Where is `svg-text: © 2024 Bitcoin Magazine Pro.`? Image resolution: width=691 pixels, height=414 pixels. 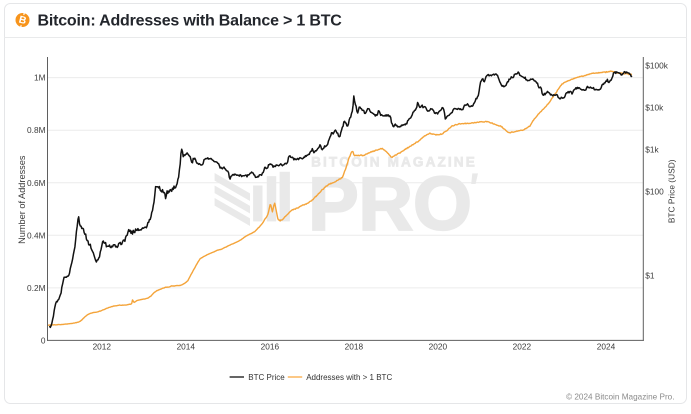
svg-text: © 2024 Bitcoin Magazine Pro. is located at coordinates (620, 397).